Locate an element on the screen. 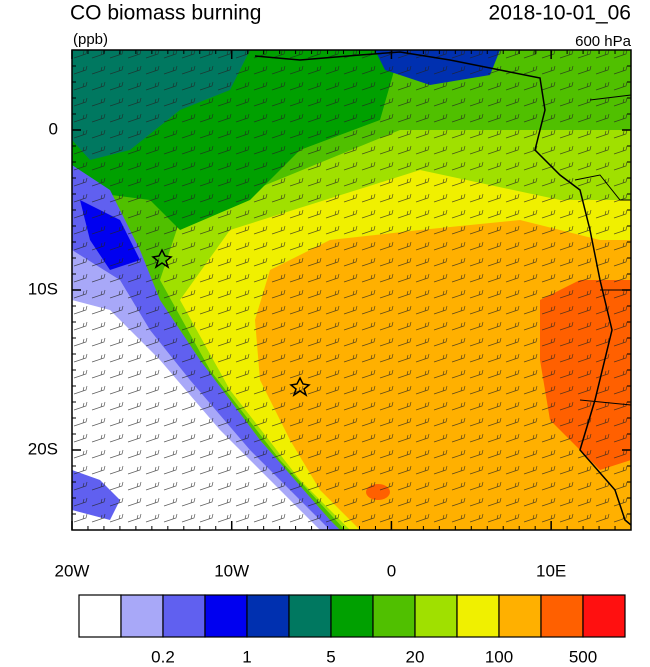 The width and height of the screenshot is (650, 667). colorbar-label: 1 is located at coordinates (246, 656).